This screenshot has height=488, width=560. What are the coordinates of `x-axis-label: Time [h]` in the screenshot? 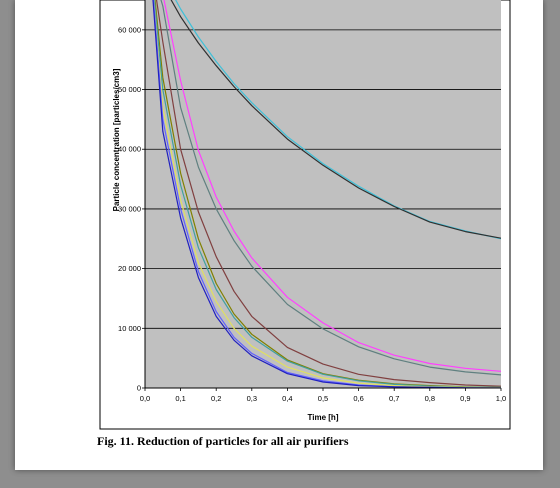 It's located at (323, 417).